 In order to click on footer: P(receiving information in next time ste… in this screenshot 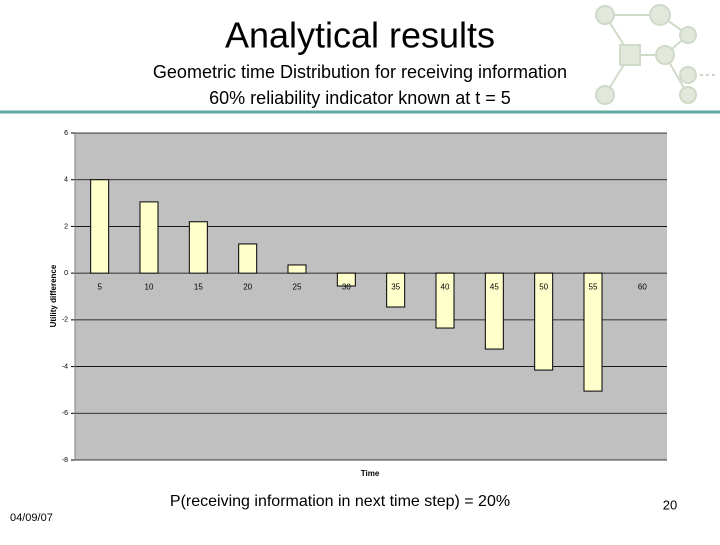, I will do `click(340, 501)`.